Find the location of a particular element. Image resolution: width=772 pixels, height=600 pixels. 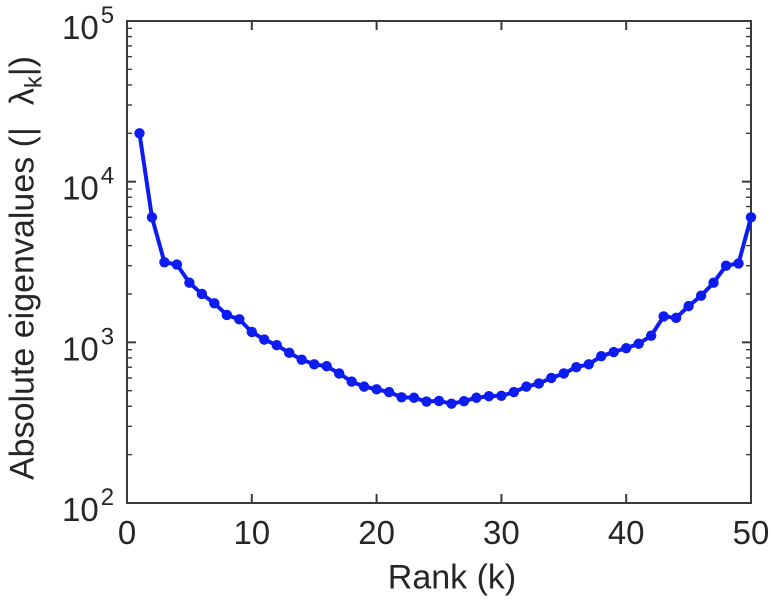

y-axis-label: Absolute eigenvalues (| λk|) is located at coordinates (26, 268).